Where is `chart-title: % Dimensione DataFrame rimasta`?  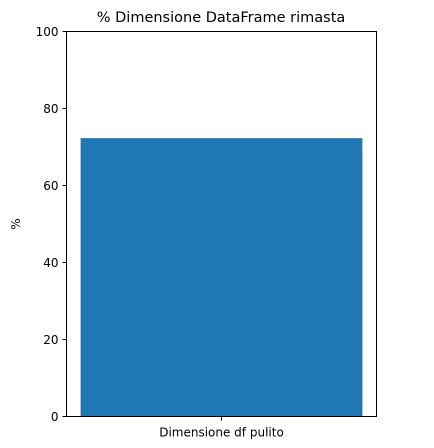
chart-title: % Dimensione DataFrame rimasta is located at coordinates (221, 18).